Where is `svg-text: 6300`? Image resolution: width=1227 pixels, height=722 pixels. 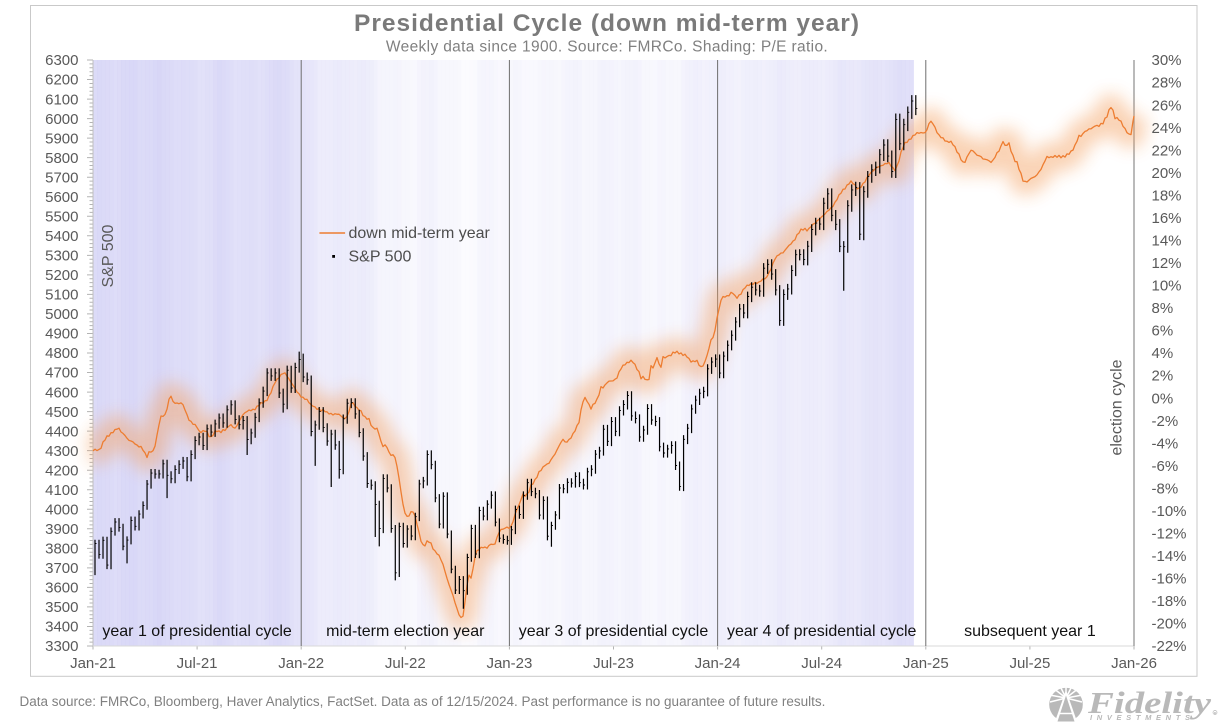
svg-text: 6300 is located at coordinates (61, 60).